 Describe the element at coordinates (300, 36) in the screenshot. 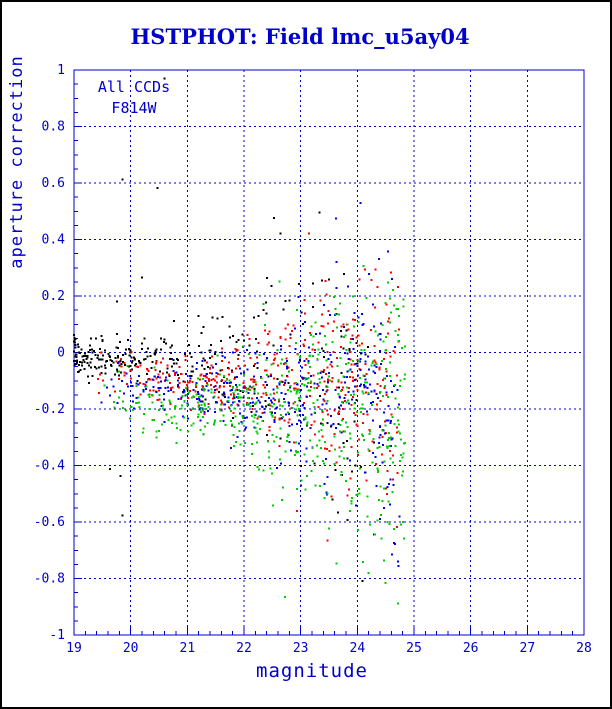

I see `page-title: HSTPHOT: Field lmc_u5ay04` at that location.